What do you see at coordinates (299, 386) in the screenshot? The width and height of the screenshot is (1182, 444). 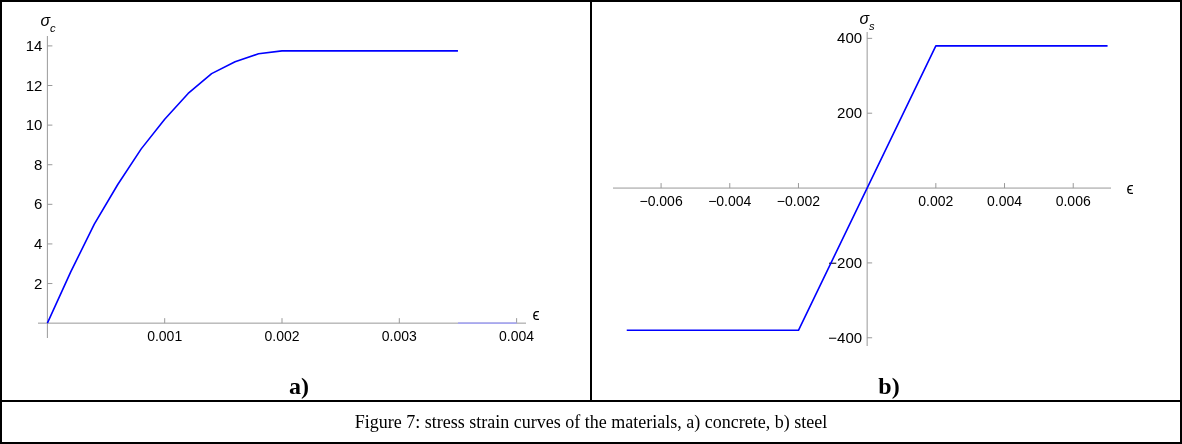 I see `text: a)` at bounding box center [299, 386].